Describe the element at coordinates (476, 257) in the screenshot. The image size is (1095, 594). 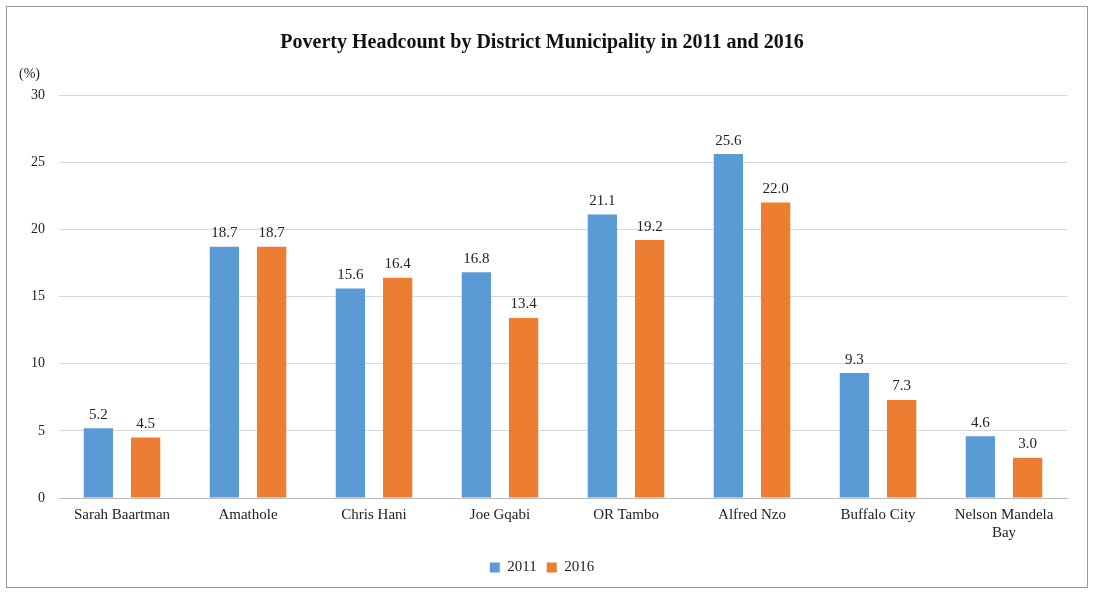
I see `data-label: 16.8` at that location.